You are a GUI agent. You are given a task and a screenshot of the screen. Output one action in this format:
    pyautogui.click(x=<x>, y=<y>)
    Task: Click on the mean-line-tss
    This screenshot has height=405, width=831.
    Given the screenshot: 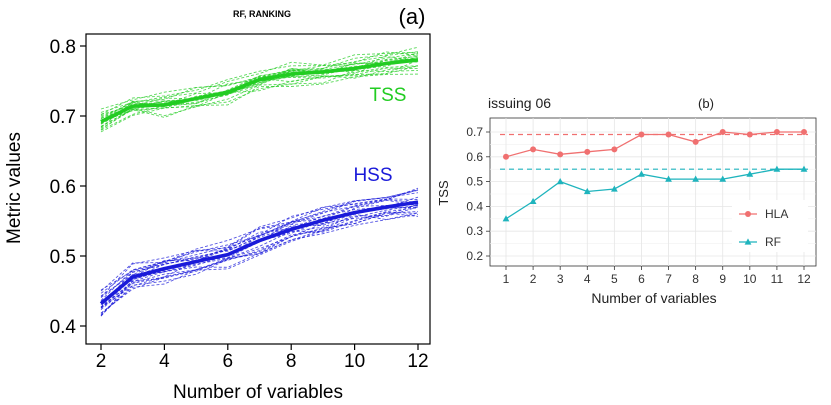 What is the action you would take?
    pyautogui.click(x=259, y=91)
    